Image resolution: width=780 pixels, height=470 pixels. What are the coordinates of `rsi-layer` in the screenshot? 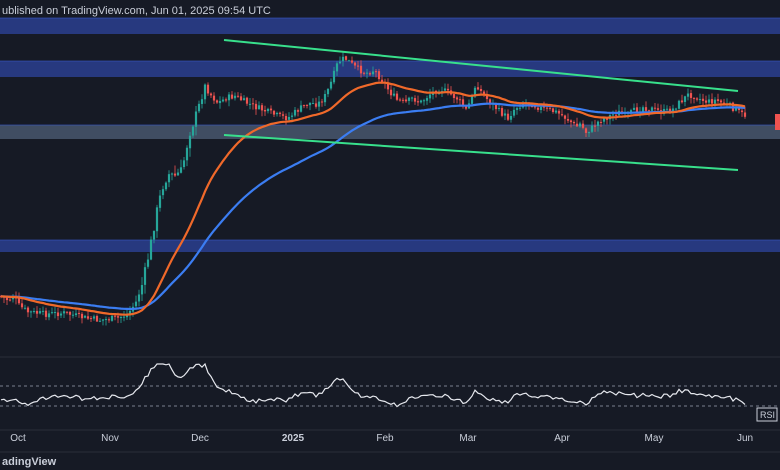 It's located at (390, 385).